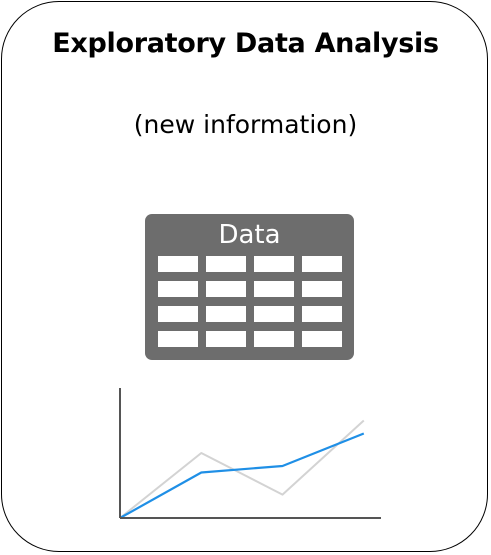 This screenshot has height=555, width=491. I want to click on table-header-label: Data, so click(249, 235).